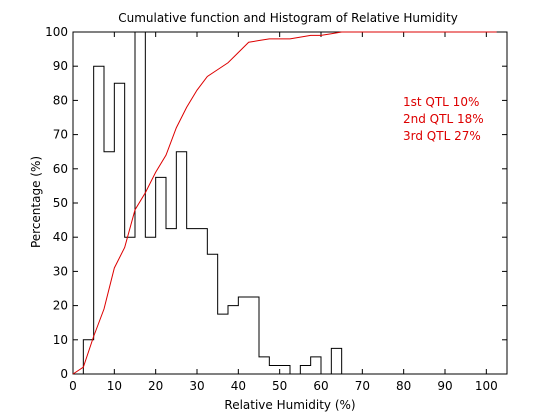 The width and height of the screenshot is (560, 420). I want to click on x-tick-label: 0, so click(73, 386).